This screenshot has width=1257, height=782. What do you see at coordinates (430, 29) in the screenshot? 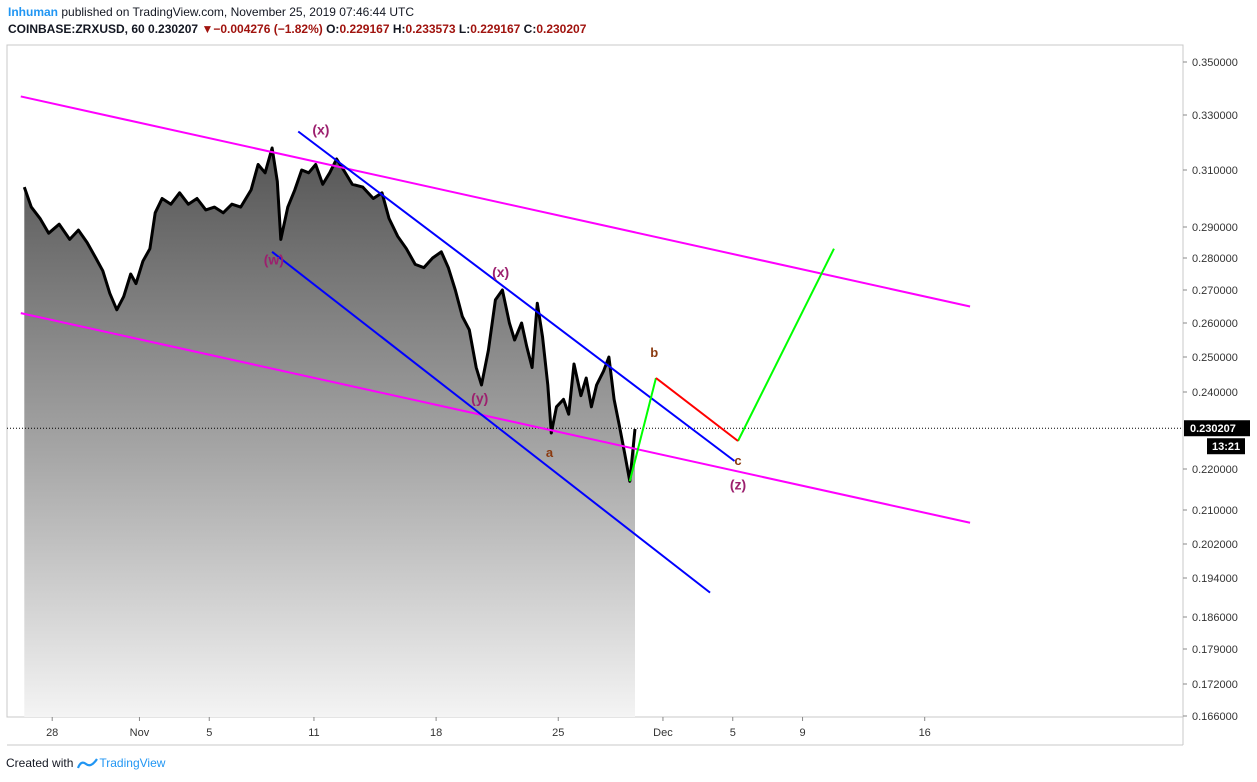
I see `high-value: 0.233573` at bounding box center [430, 29].